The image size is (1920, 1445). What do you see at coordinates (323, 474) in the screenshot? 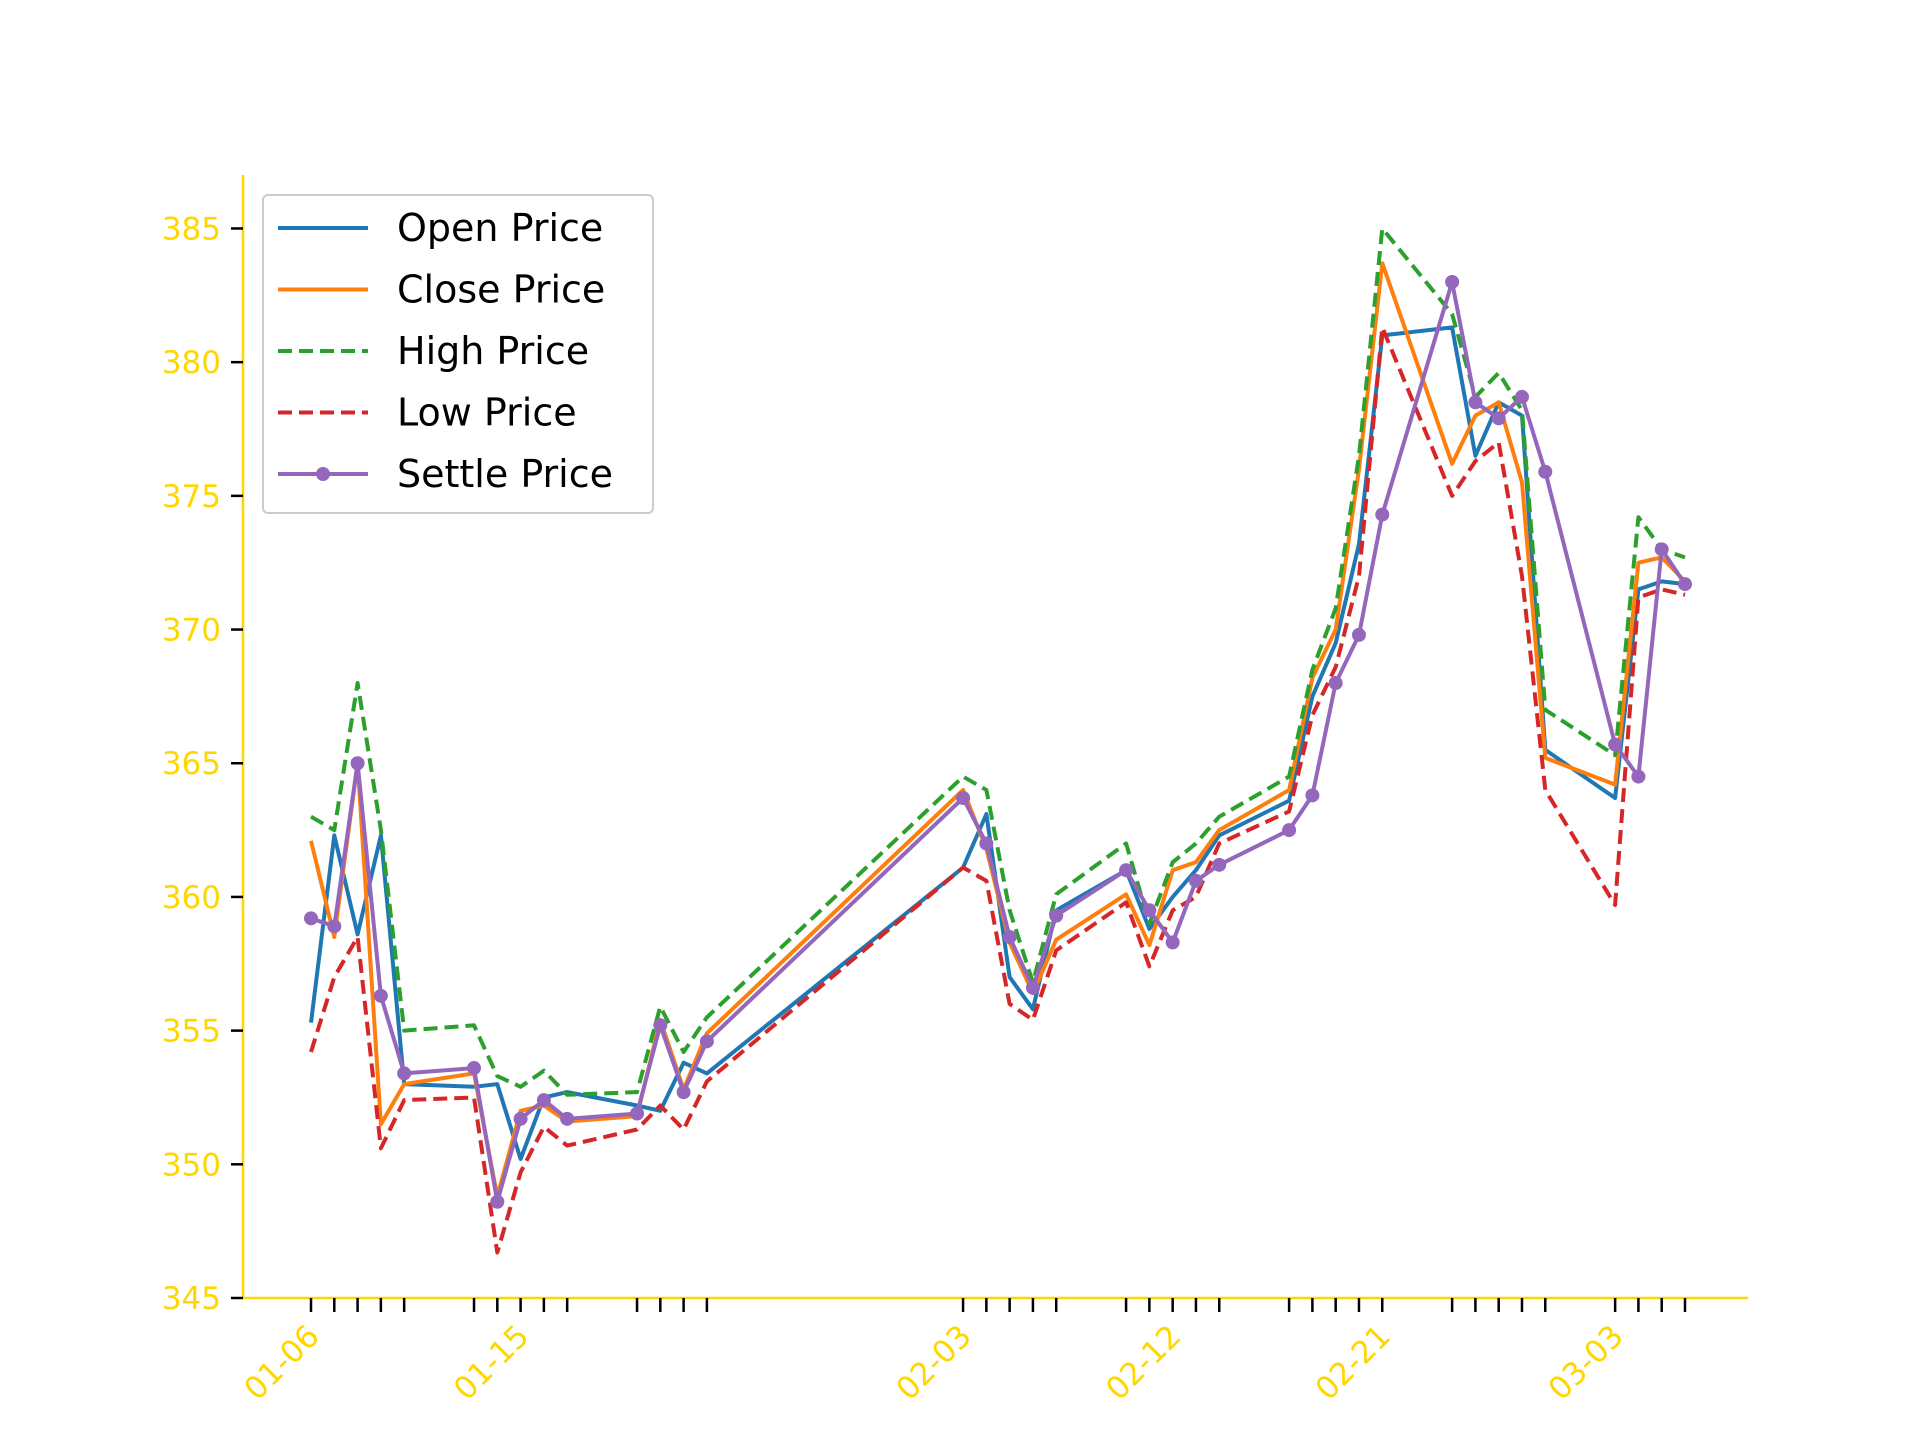
I see `legend-marker` at bounding box center [323, 474].